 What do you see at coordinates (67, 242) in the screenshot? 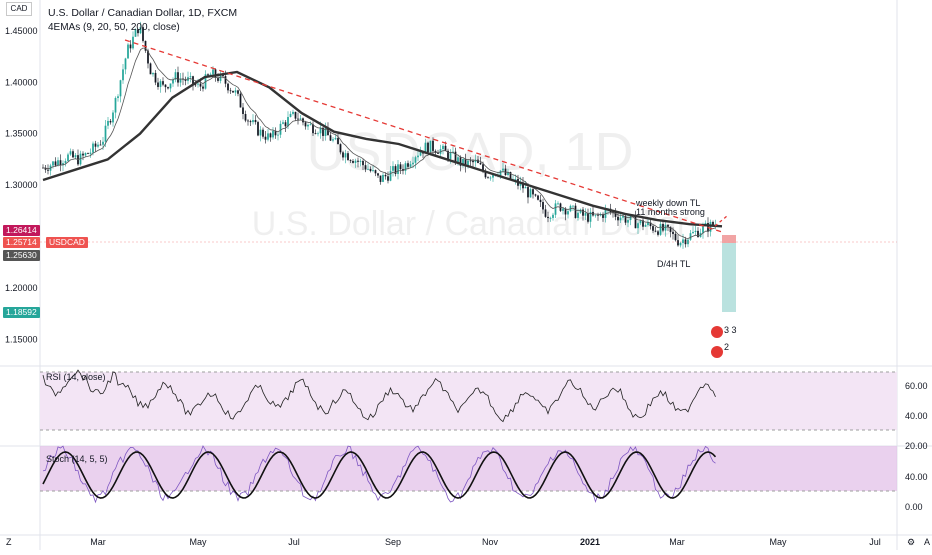
I see `symbol-badge: USDCAD` at bounding box center [67, 242].